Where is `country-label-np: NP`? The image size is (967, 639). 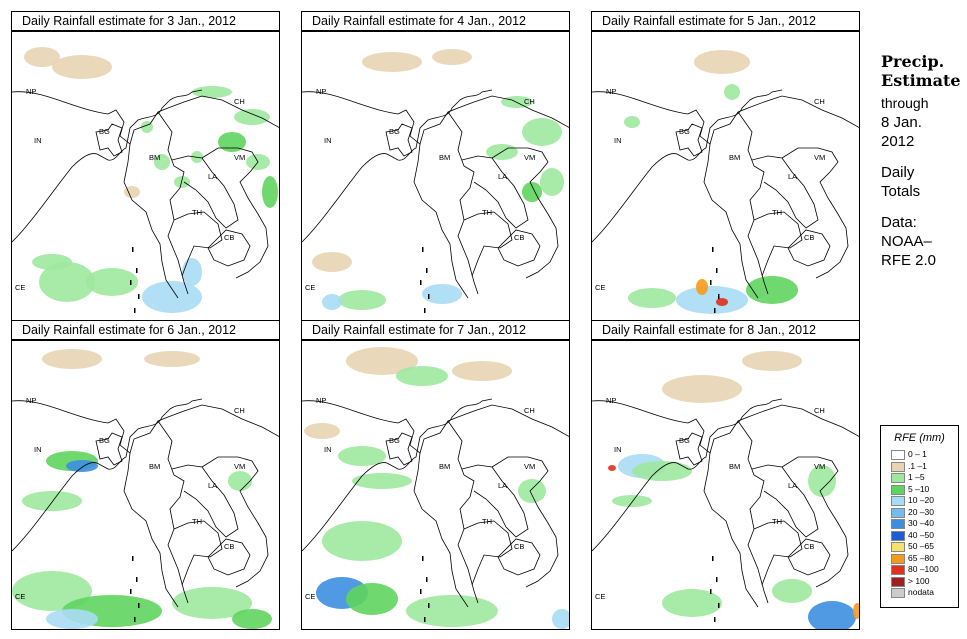 country-label-np: NP is located at coordinates (321, 400).